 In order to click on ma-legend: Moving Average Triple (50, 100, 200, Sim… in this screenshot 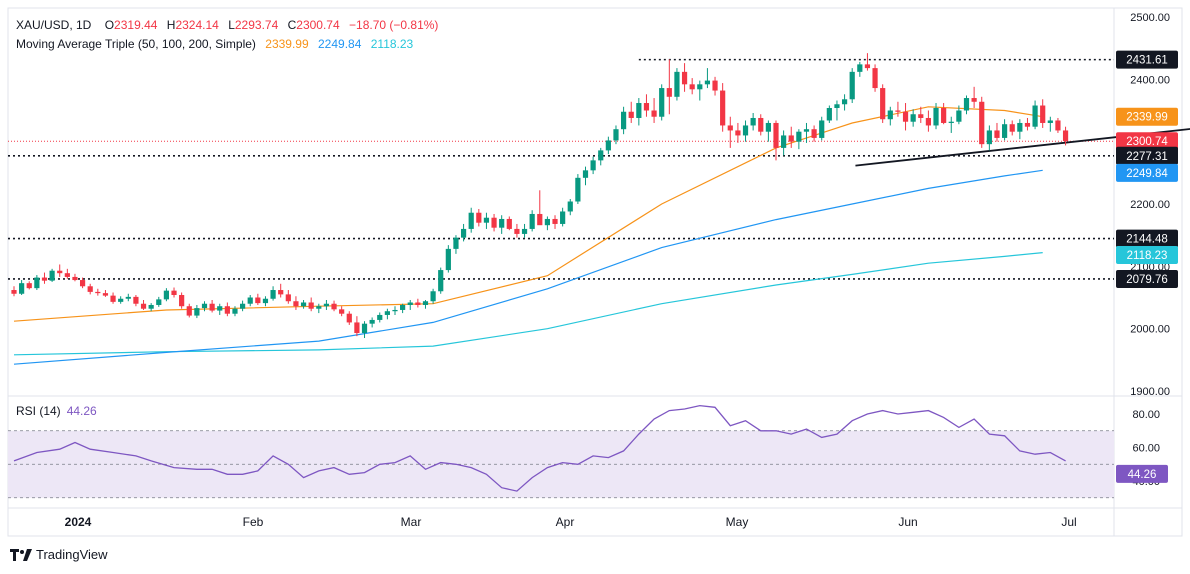, I will do `click(214, 44)`.